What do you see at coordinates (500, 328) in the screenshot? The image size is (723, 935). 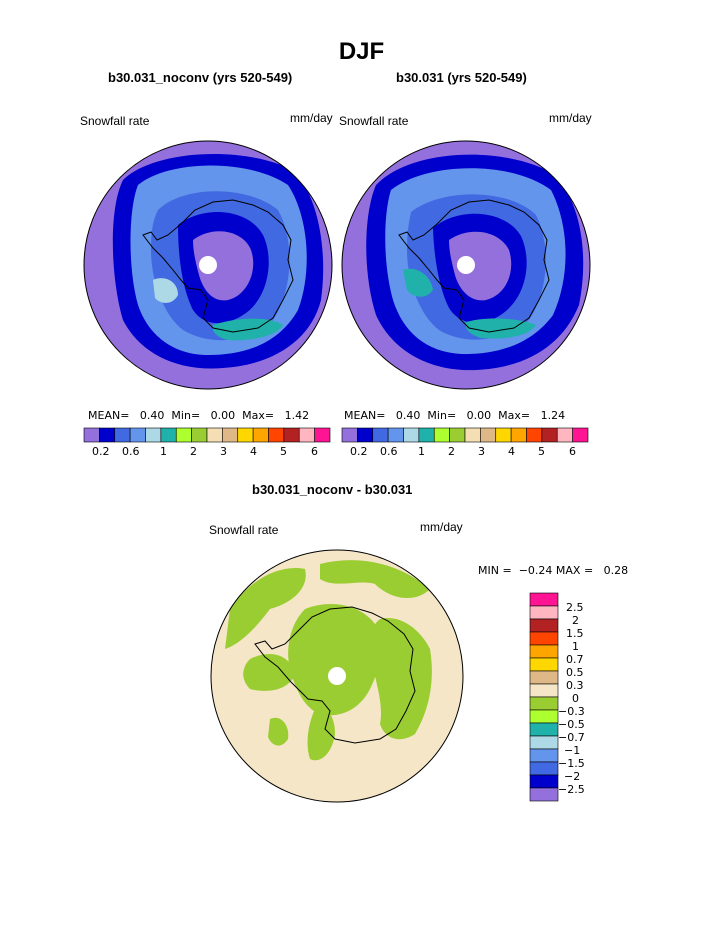 I see `panel2-max-region` at bounding box center [500, 328].